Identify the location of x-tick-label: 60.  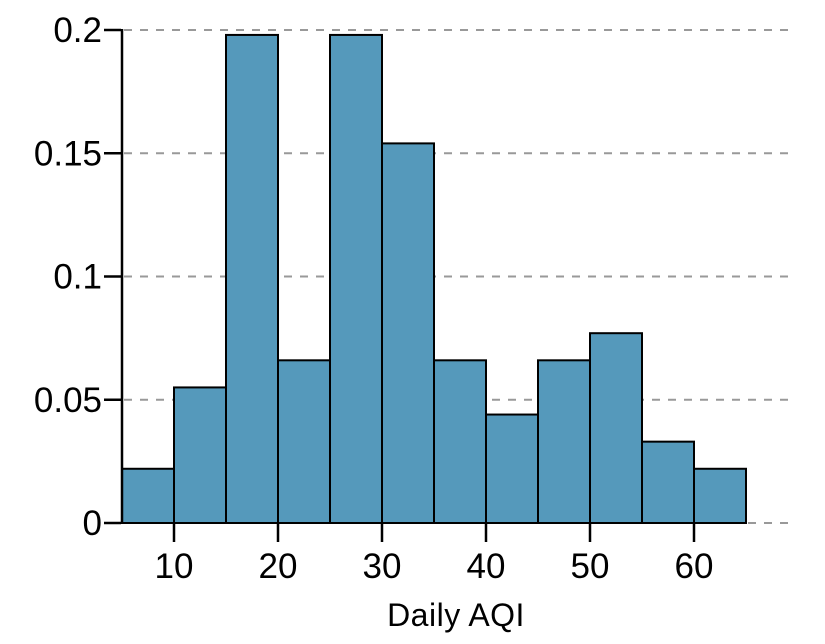
(694, 566).